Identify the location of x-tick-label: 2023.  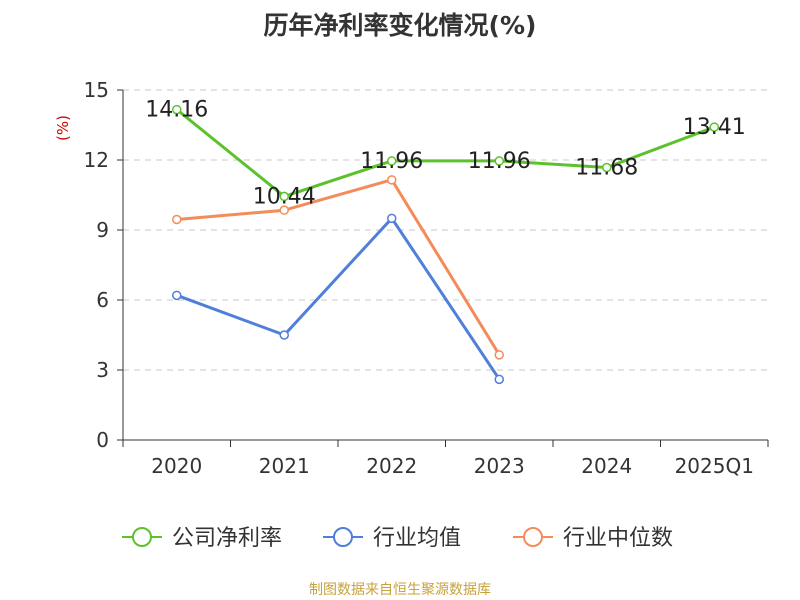
(499, 466).